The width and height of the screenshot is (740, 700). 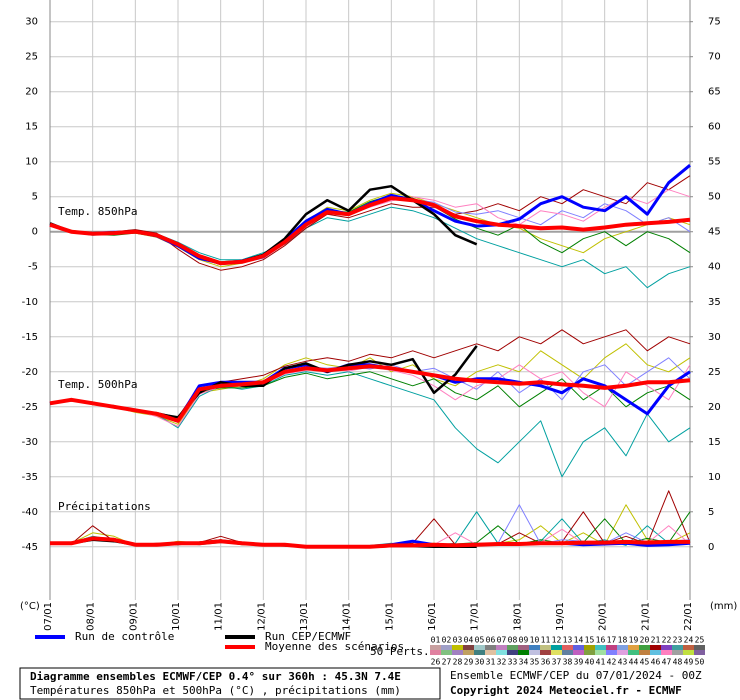 What do you see at coordinates (334, 646) in the screenshot?
I see `legend-label: Moyenne des scénarios` at bounding box center [334, 646].